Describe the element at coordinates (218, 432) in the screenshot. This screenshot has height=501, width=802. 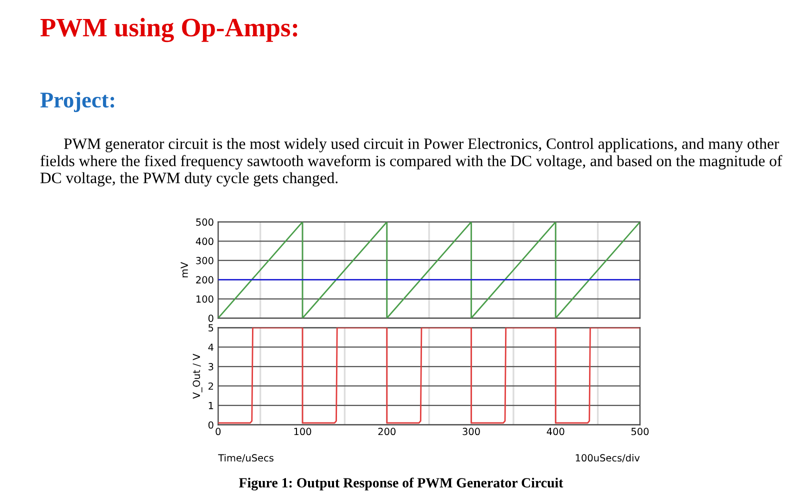
I see `x-tick-label: 0` at that location.